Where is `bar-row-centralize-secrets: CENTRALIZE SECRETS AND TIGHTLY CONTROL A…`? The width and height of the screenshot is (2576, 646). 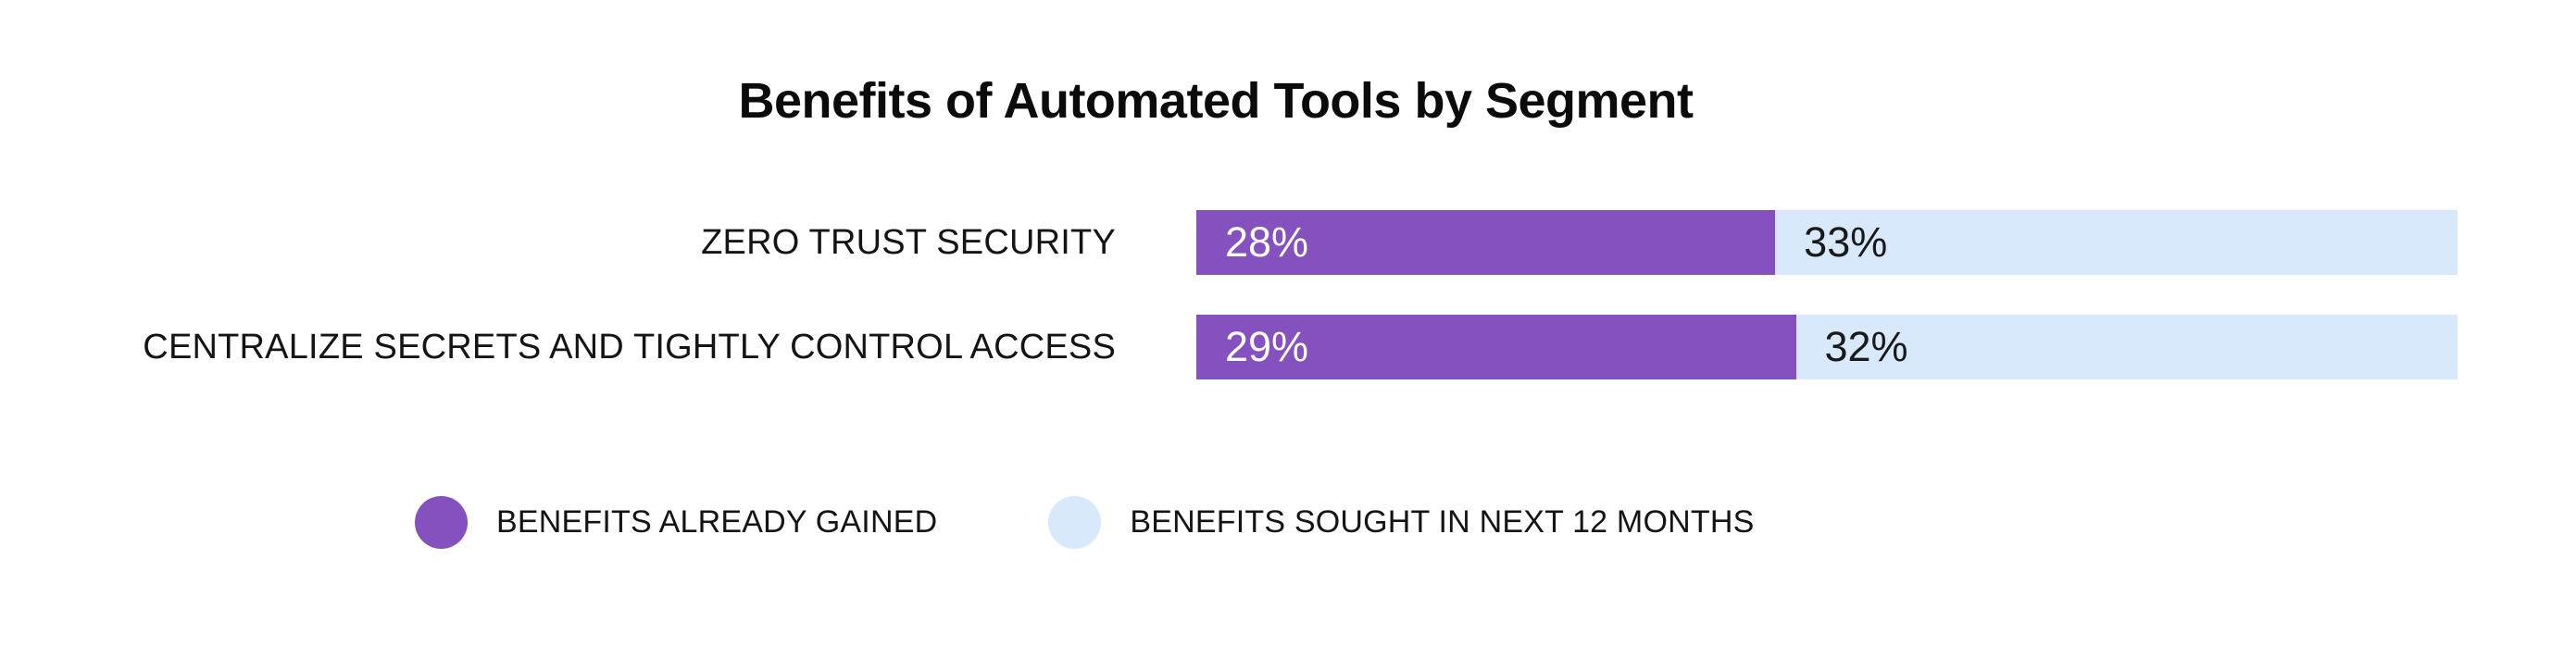 bar-row-centralize-secrets: CENTRALIZE SECRETS AND TIGHTLY CONTROL A… is located at coordinates (1288, 347).